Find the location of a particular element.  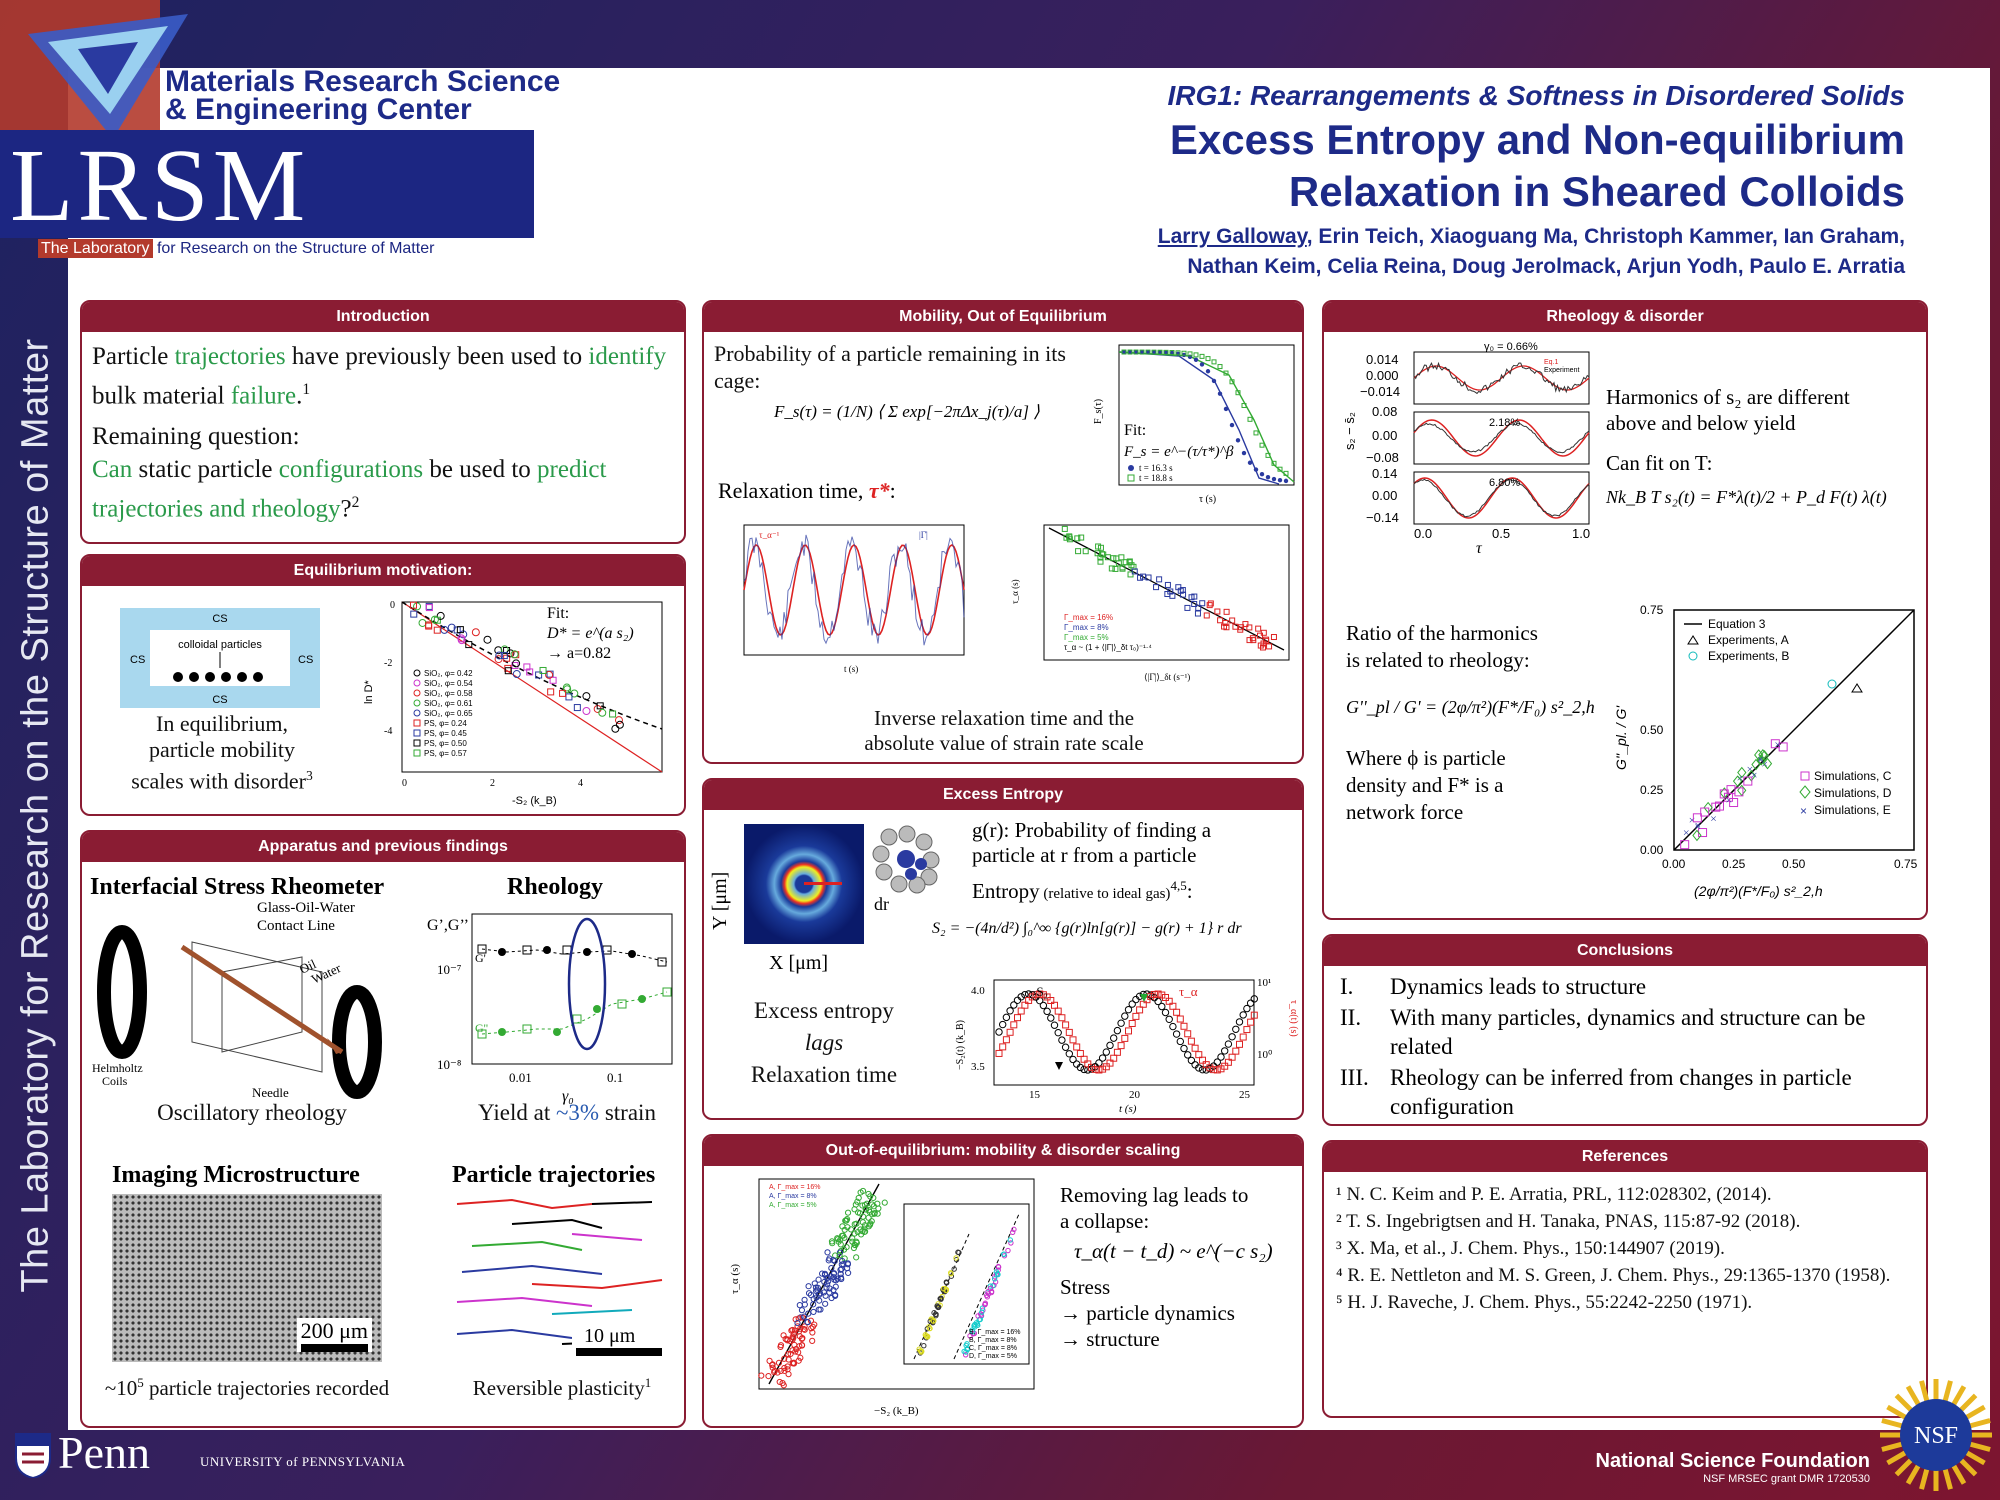

penn-subtitle: UNIVERSITY of PENNSYLVANIA is located at coordinates (303, 1461).